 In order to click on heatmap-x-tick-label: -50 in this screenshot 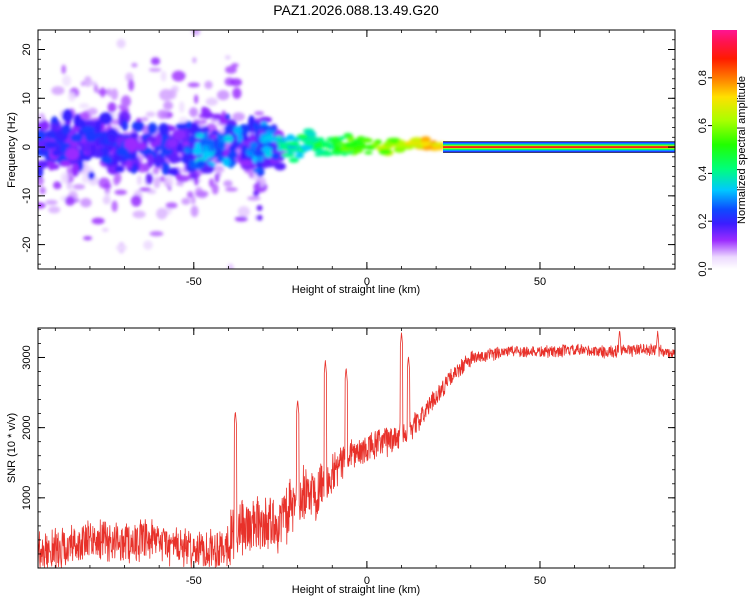, I will do `click(194, 282)`.